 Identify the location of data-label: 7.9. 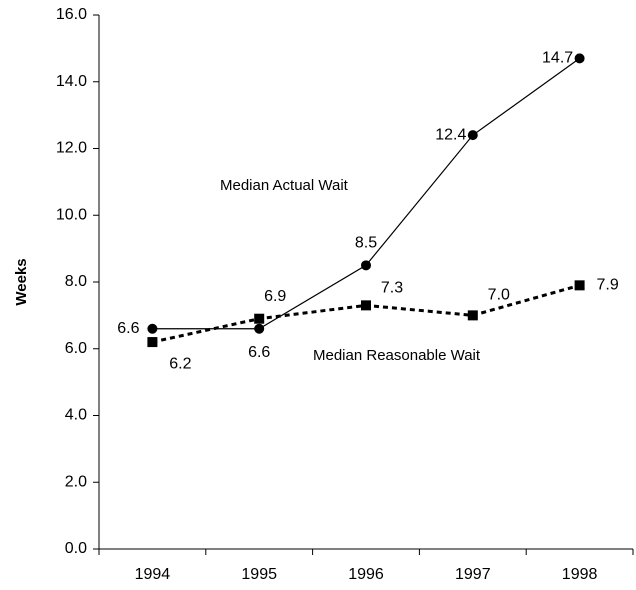
(607, 285).